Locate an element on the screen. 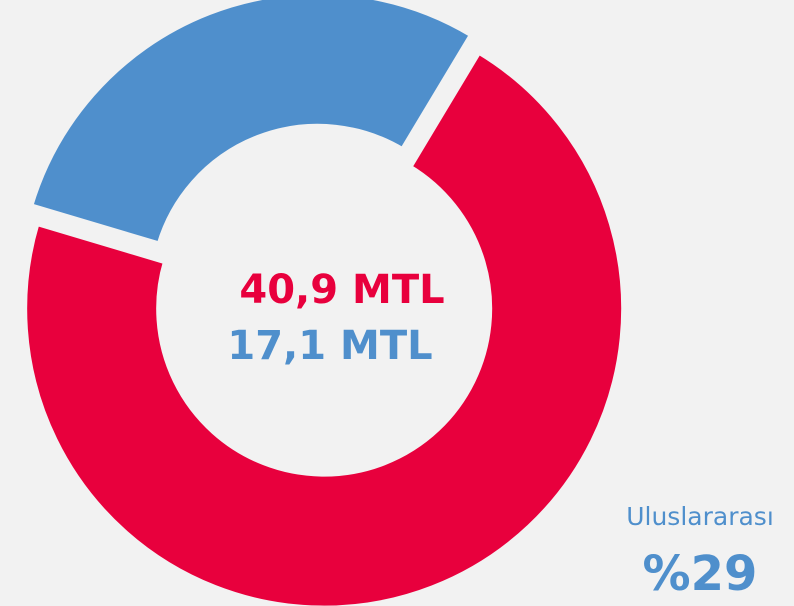  center-label: 17,1 MTL is located at coordinates (329, 346).